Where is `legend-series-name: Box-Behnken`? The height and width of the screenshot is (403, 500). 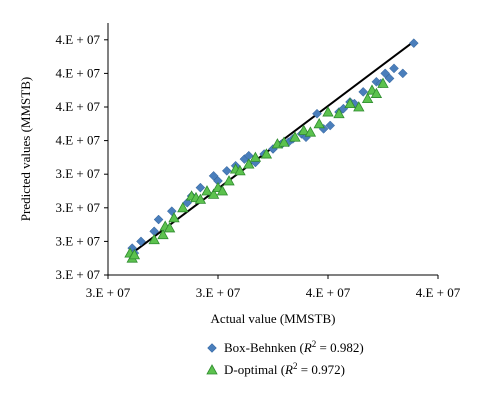 legend-series-name: Box-Behnken is located at coordinates (260, 347).